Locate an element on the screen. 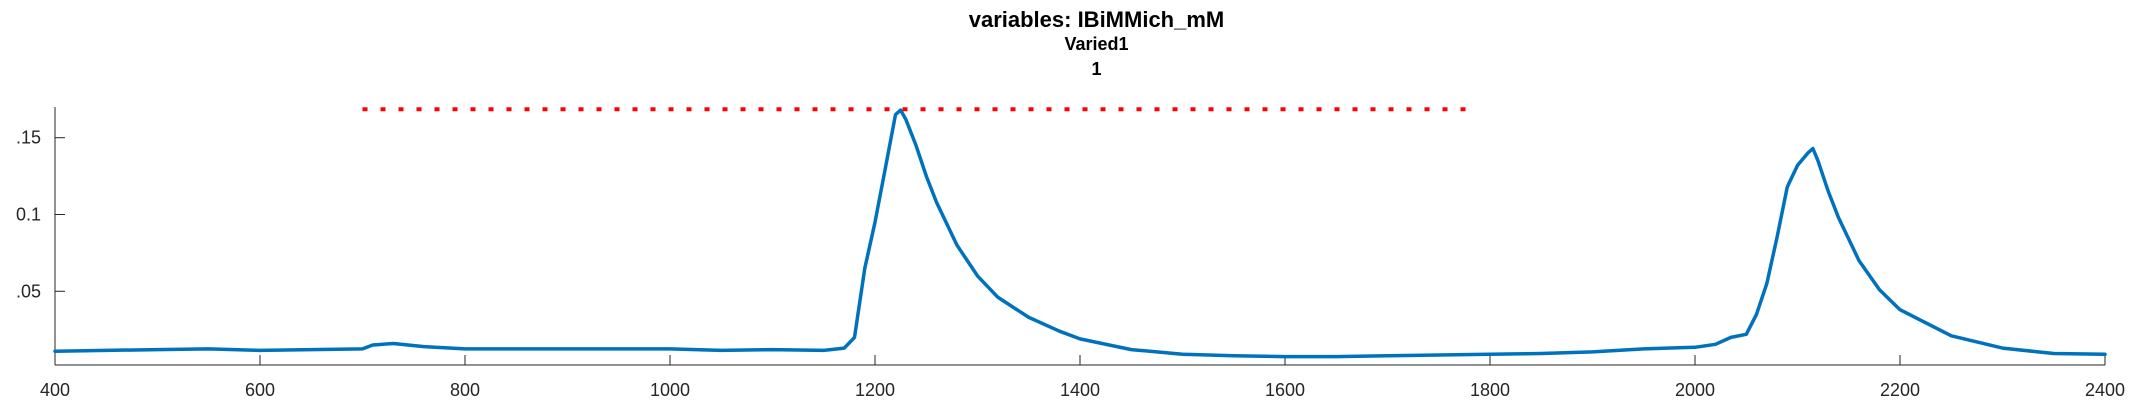 The height and width of the screenshot is (400, 2133). chart-subtitle-line-1: Varied1 is located at coordinates (1096, 44).